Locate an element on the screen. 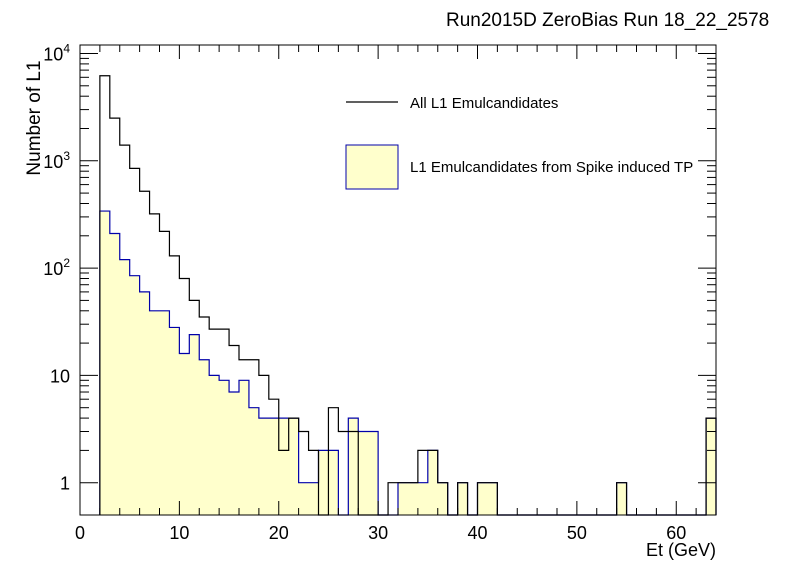 This screenshot has width=796, height=572. y-tick-label: 10³ is located at coordinates (56, 160).